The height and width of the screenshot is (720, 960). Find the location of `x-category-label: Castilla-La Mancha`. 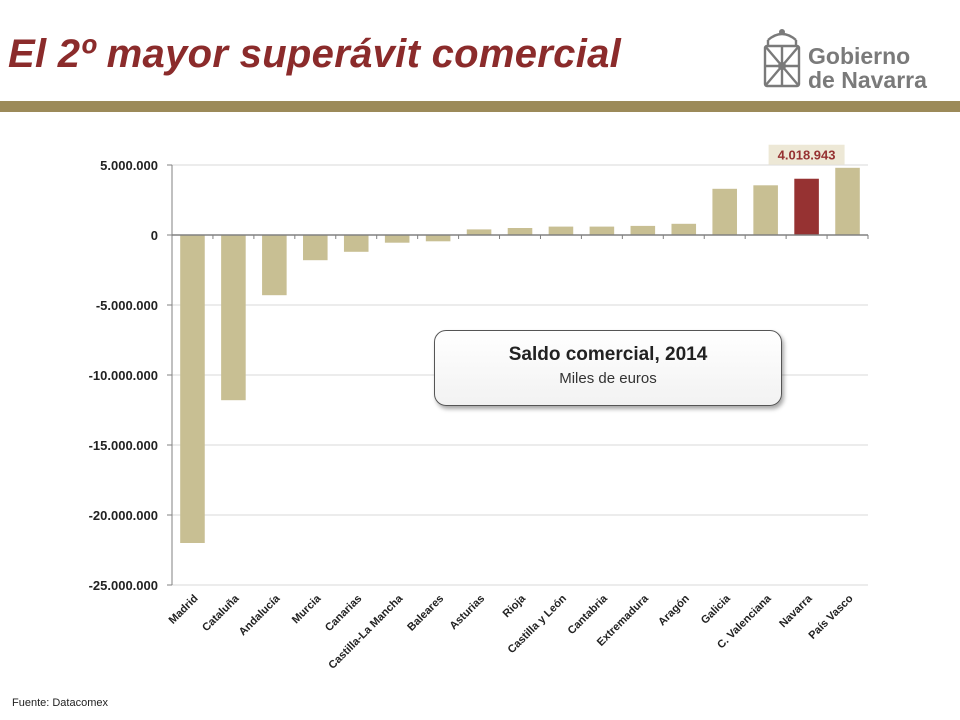

x-category-label: Castilla-La Mancha is located at coordinates (366, 632).